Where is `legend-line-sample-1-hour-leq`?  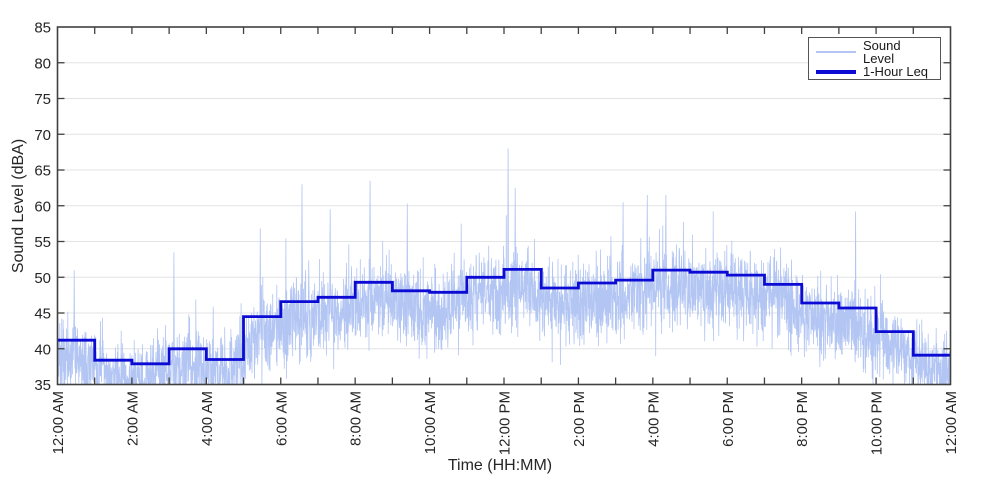 legend-line-sample-1-hour-leq is located at coordinates (836, 71).